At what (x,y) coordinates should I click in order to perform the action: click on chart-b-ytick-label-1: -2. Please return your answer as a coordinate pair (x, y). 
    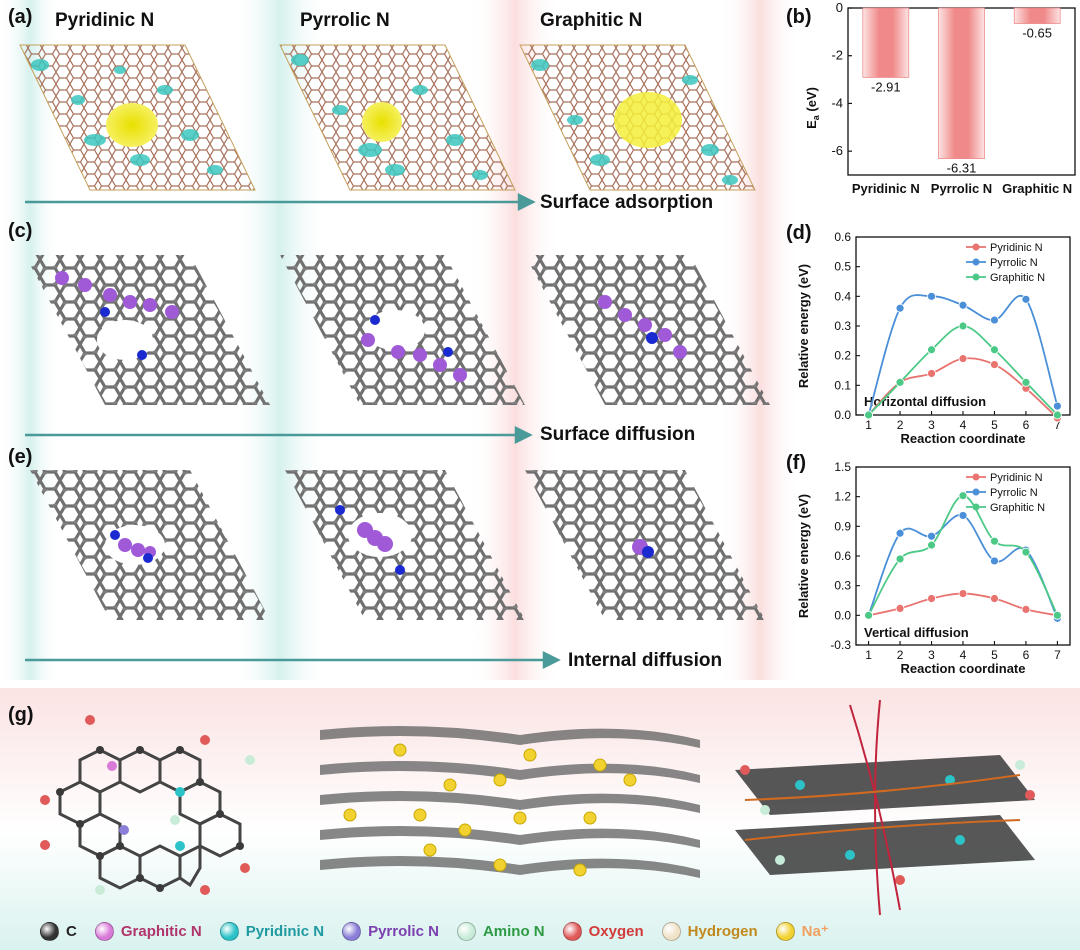
    Looking at the image, I should click on (837, 55).